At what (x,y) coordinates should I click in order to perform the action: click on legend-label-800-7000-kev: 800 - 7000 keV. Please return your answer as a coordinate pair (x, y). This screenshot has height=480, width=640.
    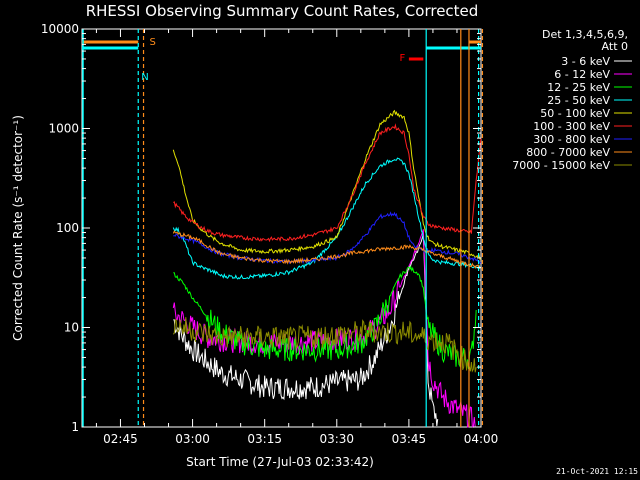
    Looking at the image, I should click on (568, 152).